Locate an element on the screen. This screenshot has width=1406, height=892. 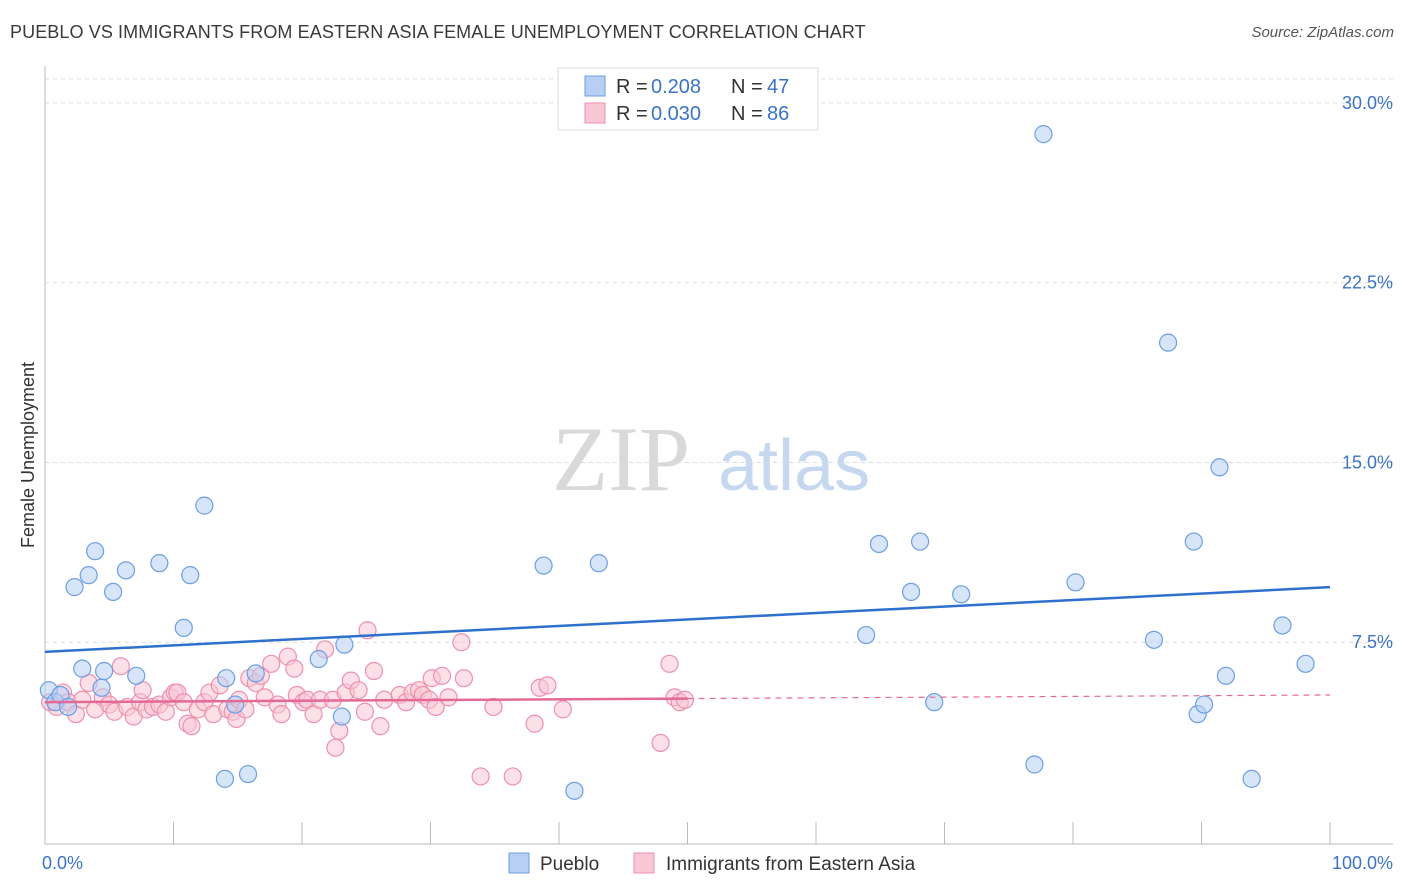
bottom-legend-label-immigrants: Immigrants from Eastern Asia is located at coordinates (791, 864).